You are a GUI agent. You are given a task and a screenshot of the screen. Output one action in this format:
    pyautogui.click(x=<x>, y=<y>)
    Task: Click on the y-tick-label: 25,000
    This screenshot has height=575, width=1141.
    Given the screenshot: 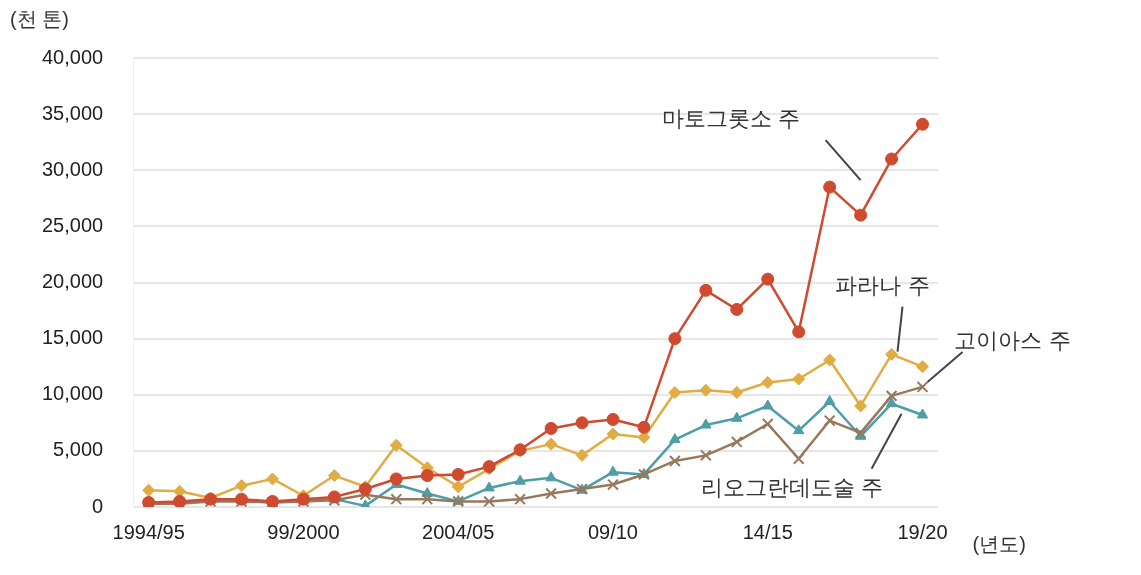 What is the action you would take?
    pyautogui.click(x=73, y=224)
    